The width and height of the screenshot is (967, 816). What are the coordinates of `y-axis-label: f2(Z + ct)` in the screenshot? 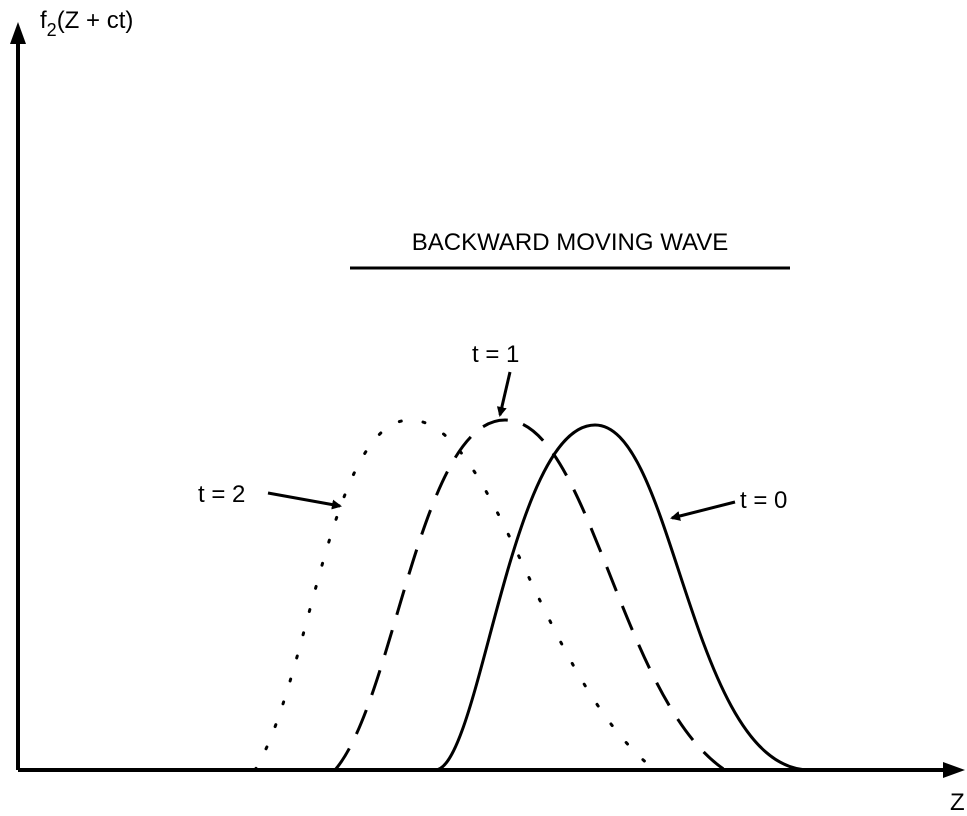 It's located at (86, 23).